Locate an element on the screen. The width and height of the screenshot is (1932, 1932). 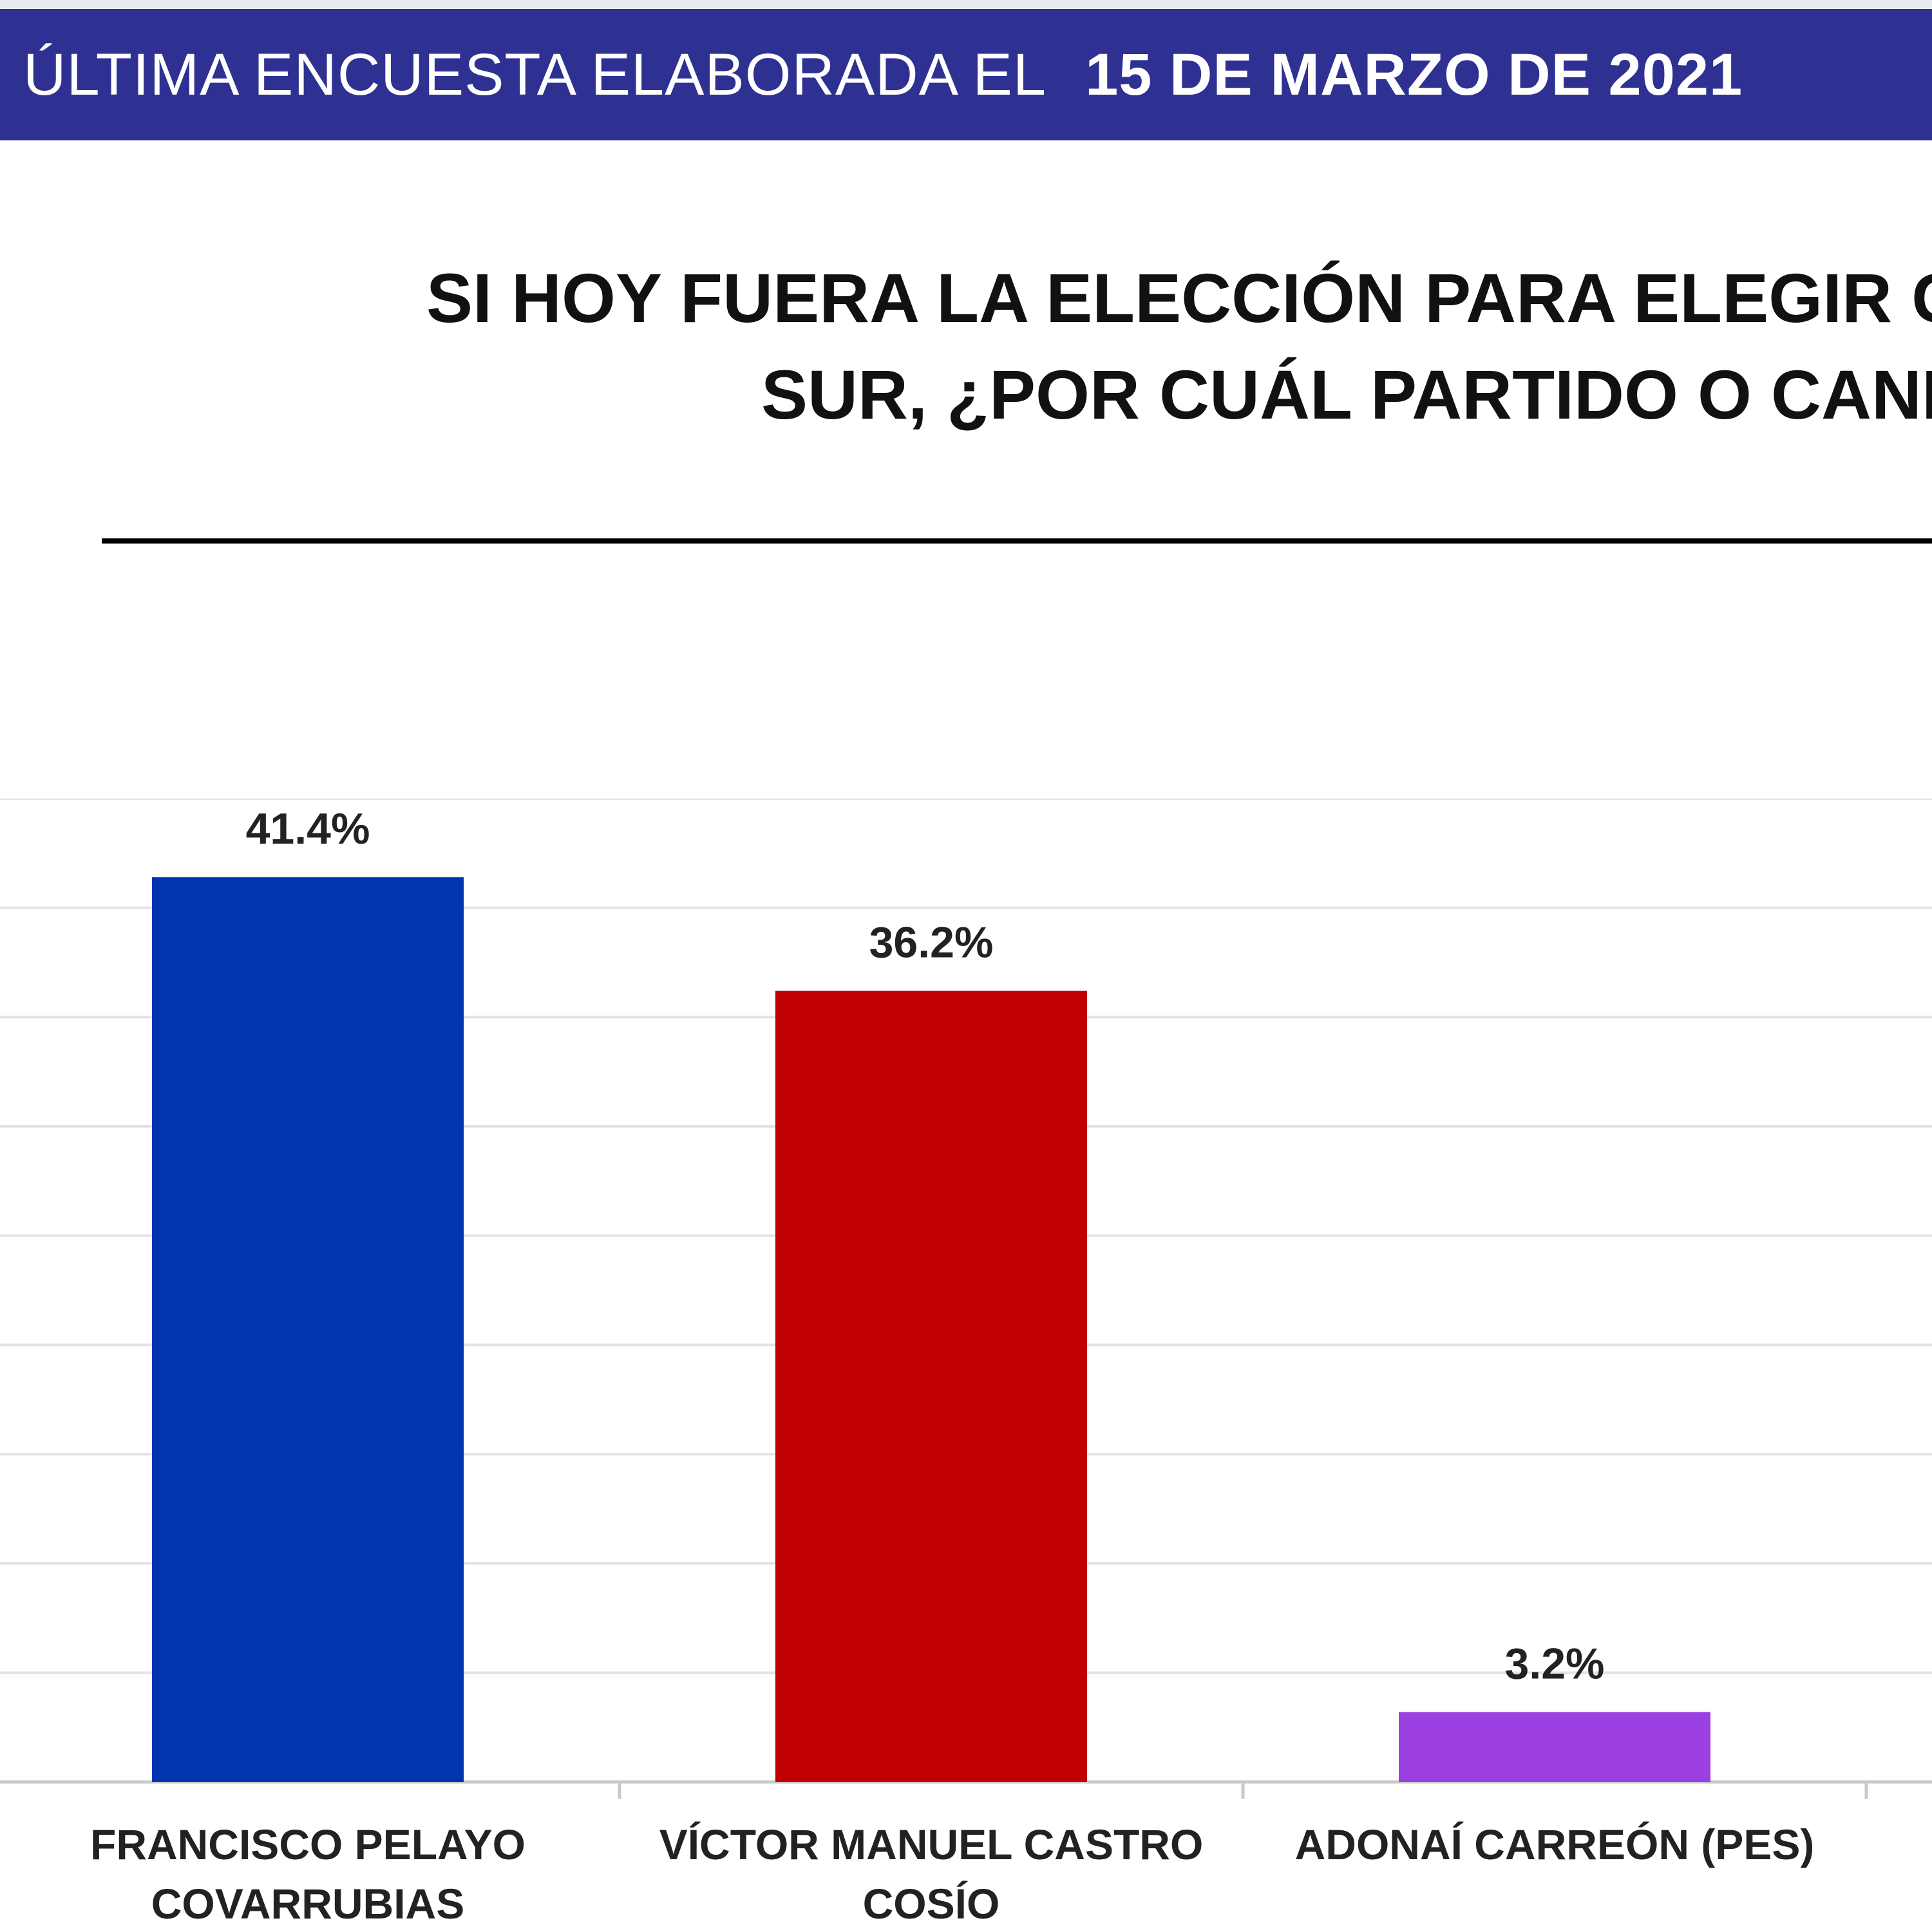
question-line-2: SUR, ¿POR CUÁL PARTIDO O CAND is located at coordinates (1347, 394).